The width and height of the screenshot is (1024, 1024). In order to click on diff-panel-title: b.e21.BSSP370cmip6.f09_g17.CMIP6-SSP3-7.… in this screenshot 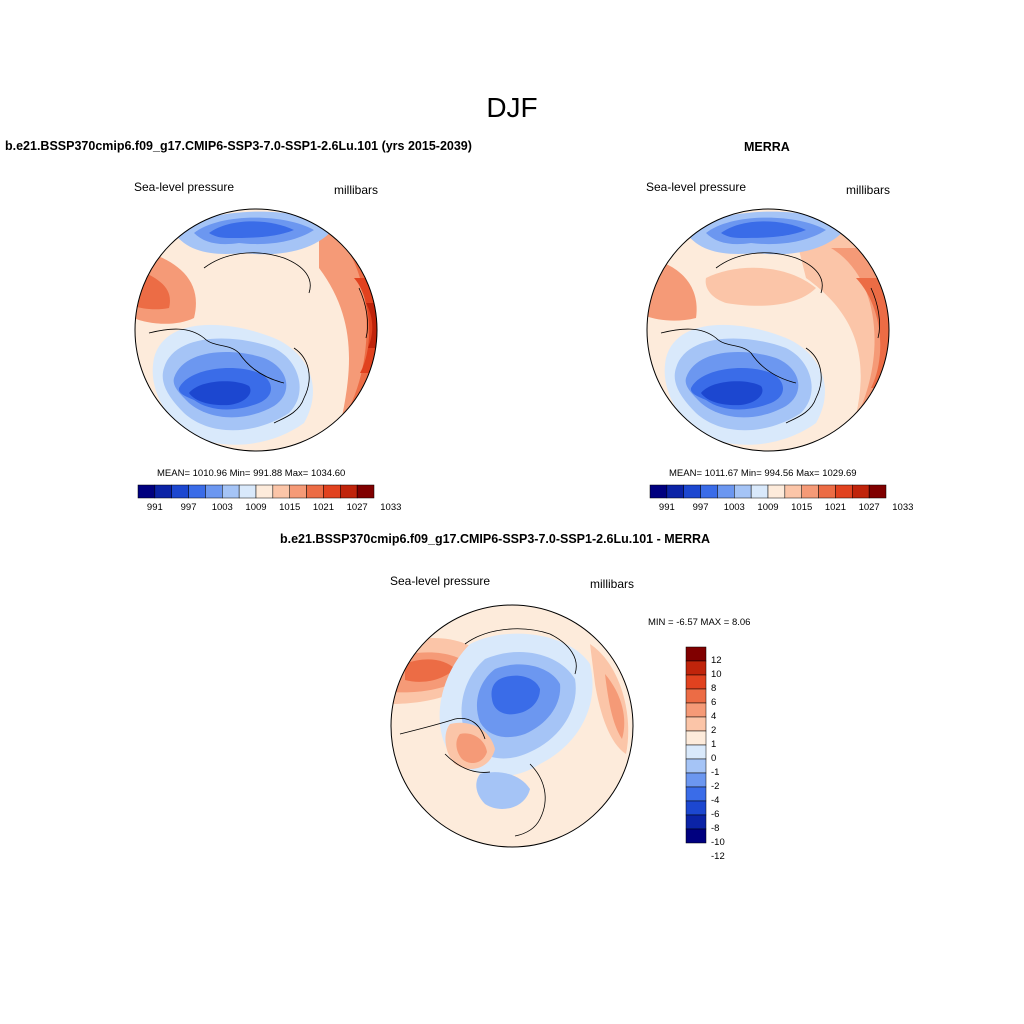, I will do `click(495, 539)`.